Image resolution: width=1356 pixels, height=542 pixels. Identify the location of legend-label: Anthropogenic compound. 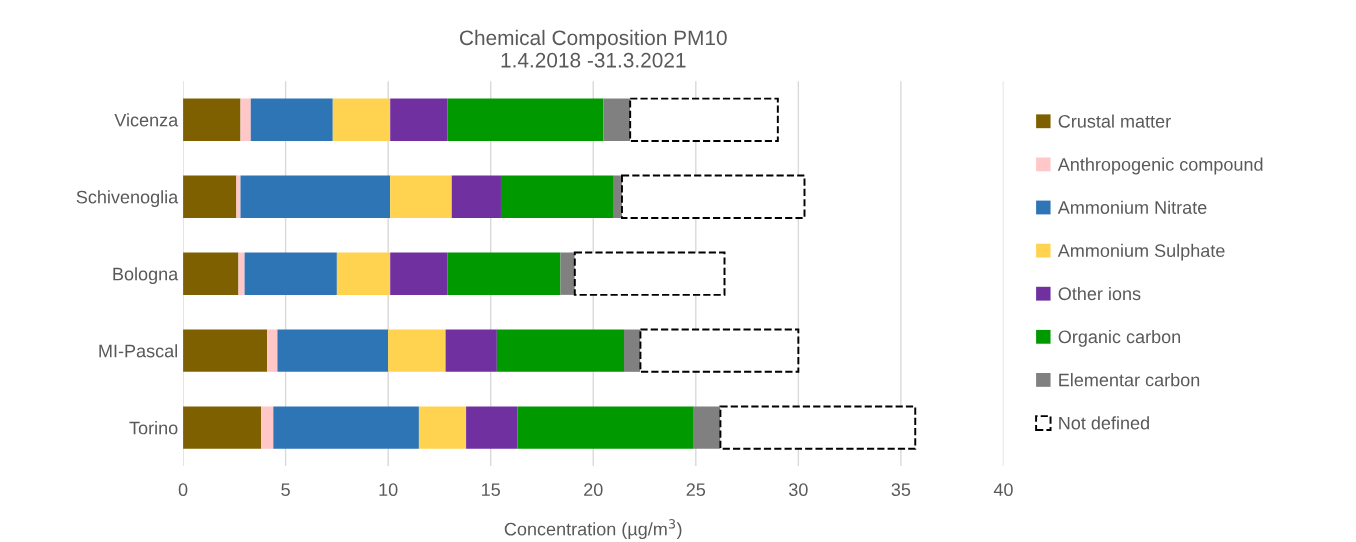
(1160, 166).